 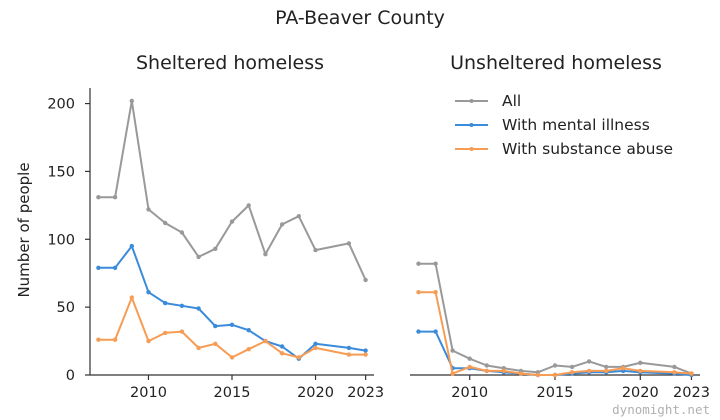 What do you see at coordinates (576, 125) in the screenshot?
I see `legend-label-mental-illness: With mental illness` at bounding box center [576, 125].